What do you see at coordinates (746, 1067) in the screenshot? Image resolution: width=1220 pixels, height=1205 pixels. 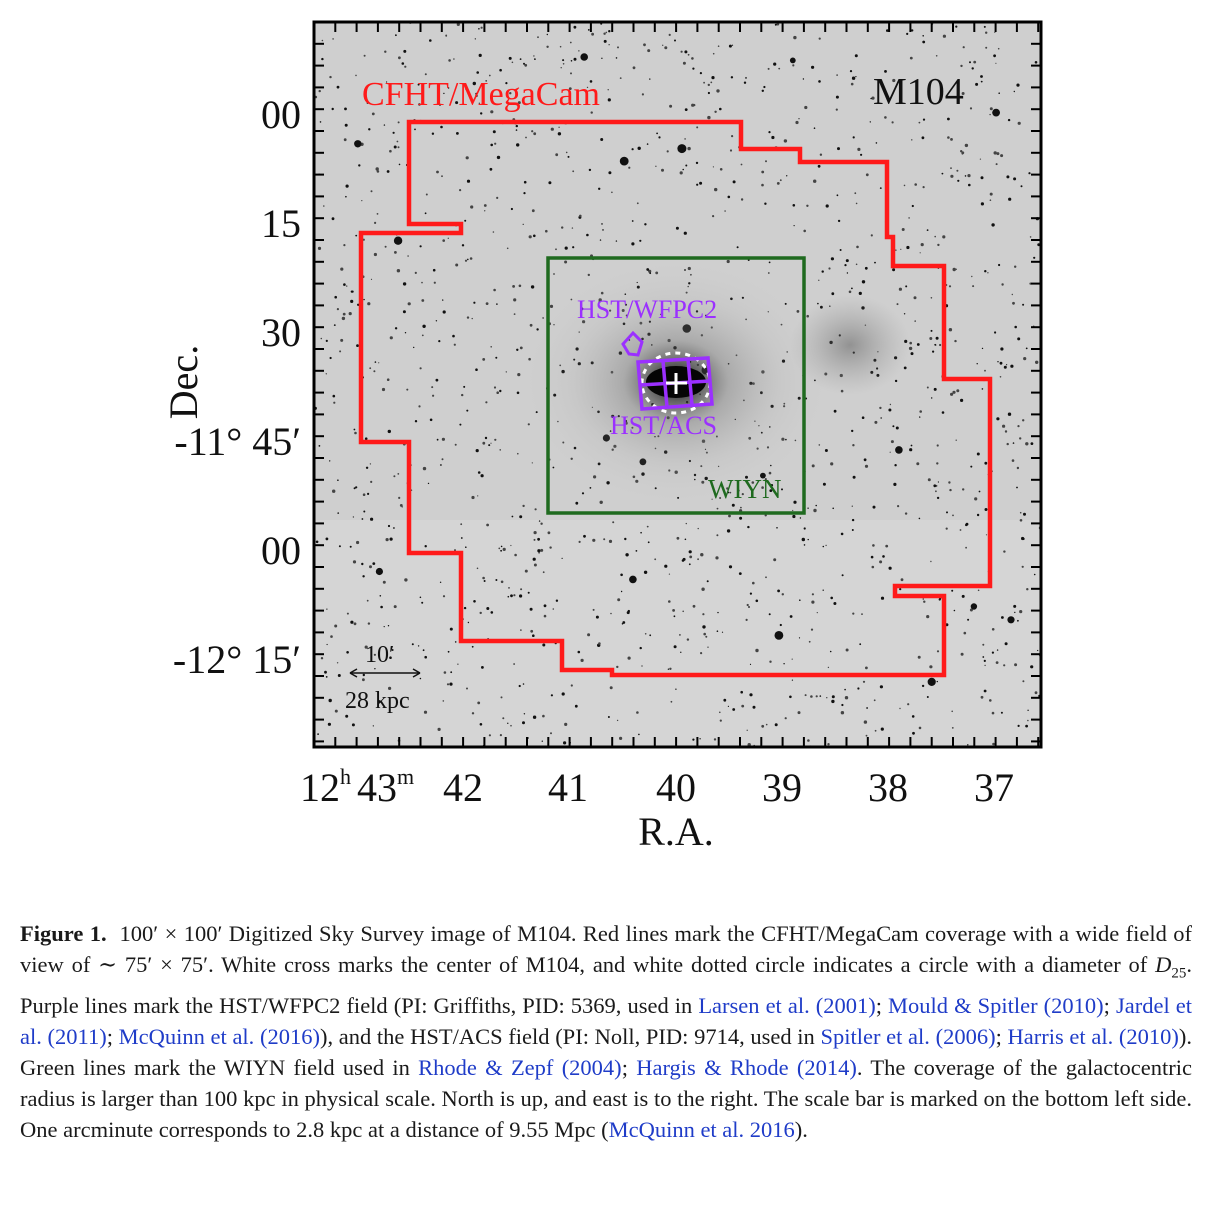 I see `citation-link: Hargis & Rhode (2014)` at bounding box center [746, 1067].